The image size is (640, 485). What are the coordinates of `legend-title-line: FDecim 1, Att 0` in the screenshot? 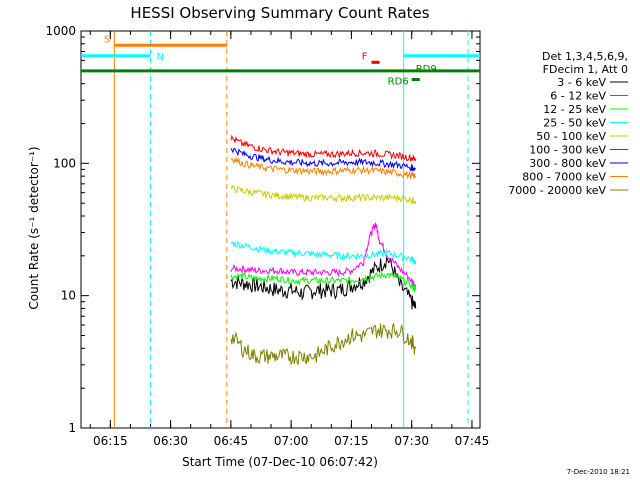 It's located at (585, 69).